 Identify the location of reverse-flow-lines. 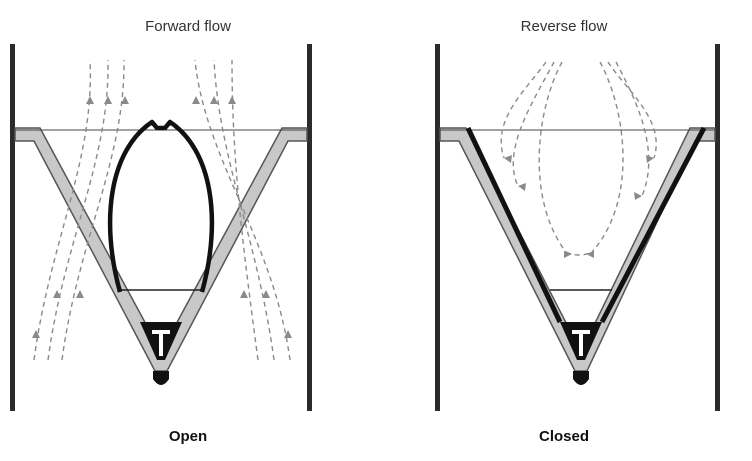
(578, 158).